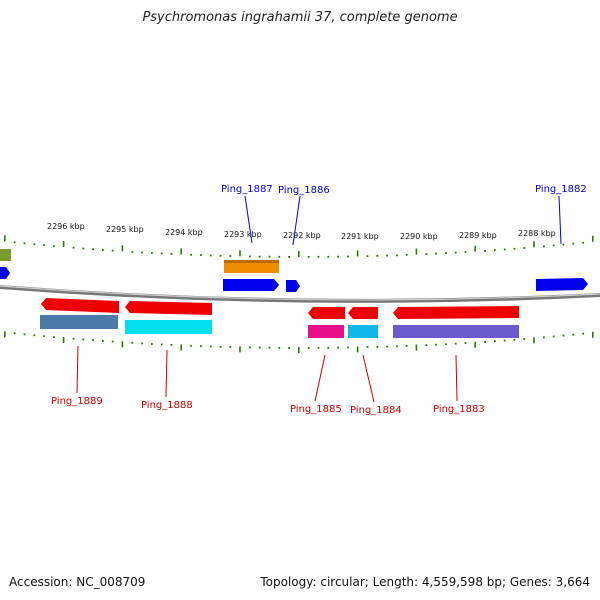  What do you see at coordinates (247, 189) in the screenshot?
I see `label-ping-1887: Ping_1887` at bounding box center [247, 189].